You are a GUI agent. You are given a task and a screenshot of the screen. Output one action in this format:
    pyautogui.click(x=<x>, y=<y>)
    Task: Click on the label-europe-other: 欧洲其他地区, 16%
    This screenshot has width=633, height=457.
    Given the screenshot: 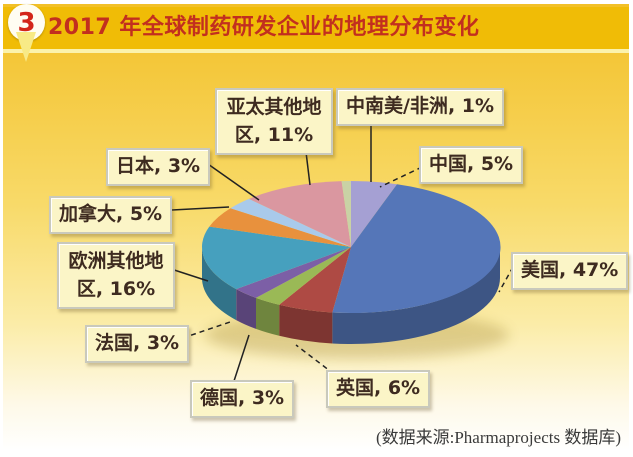 What is the action you would take?
    pyautogui.click(x=116, y=276)
    